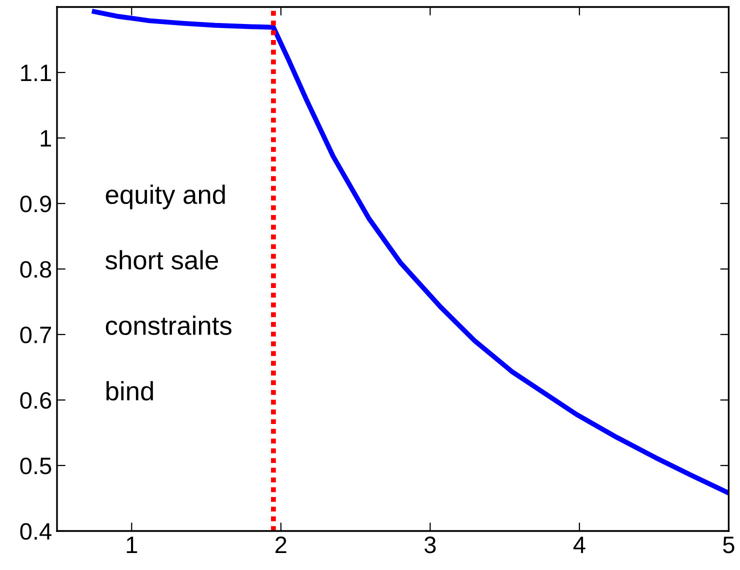 This screenshot has width=740, height=570. I want to click on x-tick-label: 1, so click(132, 544).